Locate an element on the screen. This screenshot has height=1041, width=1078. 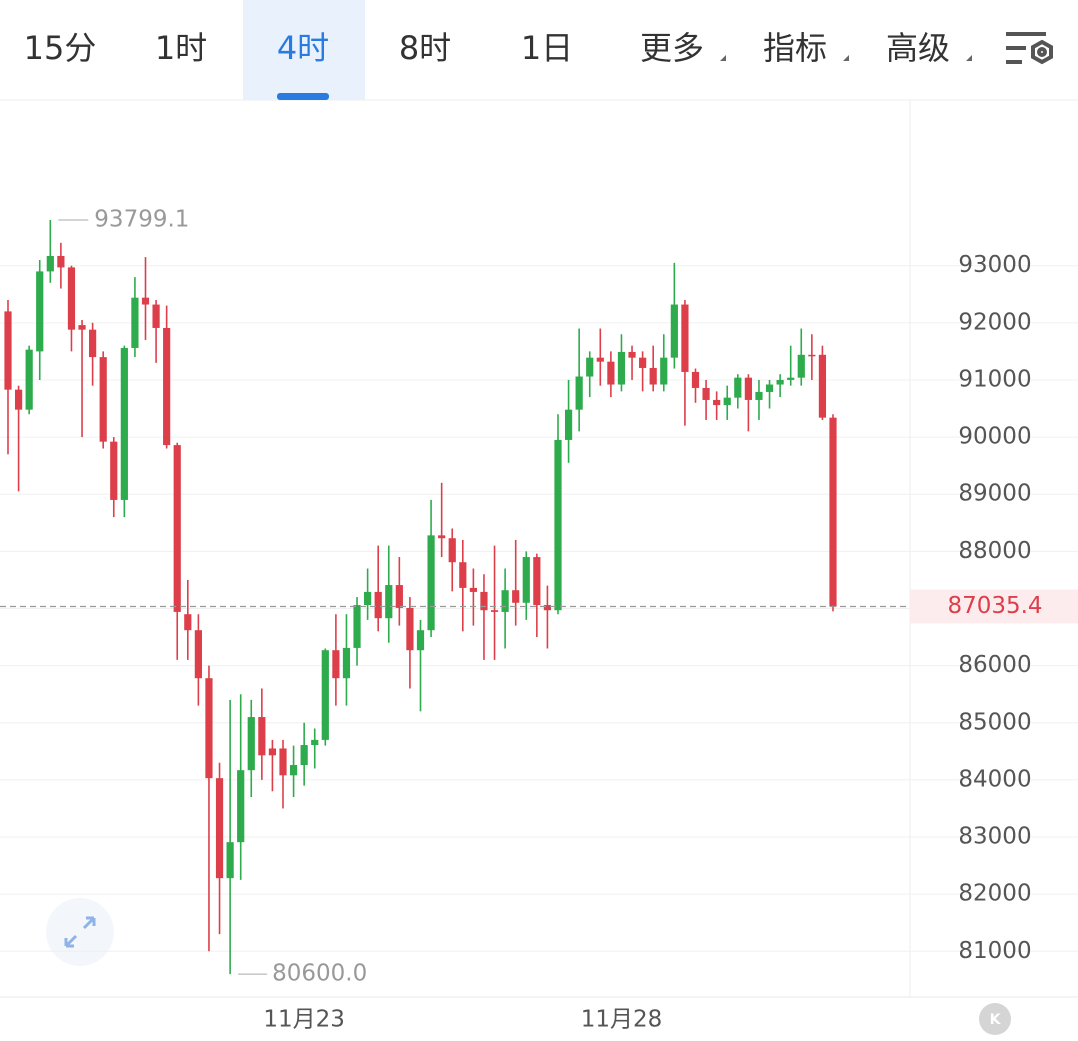
tab: 更多 is located at coordinates (672, 48).